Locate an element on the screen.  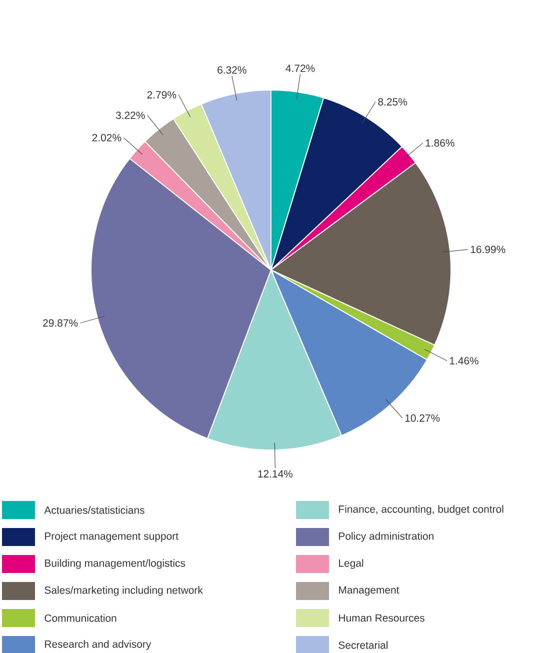
data-label: 8.25% is located at coordinates (393, 102).